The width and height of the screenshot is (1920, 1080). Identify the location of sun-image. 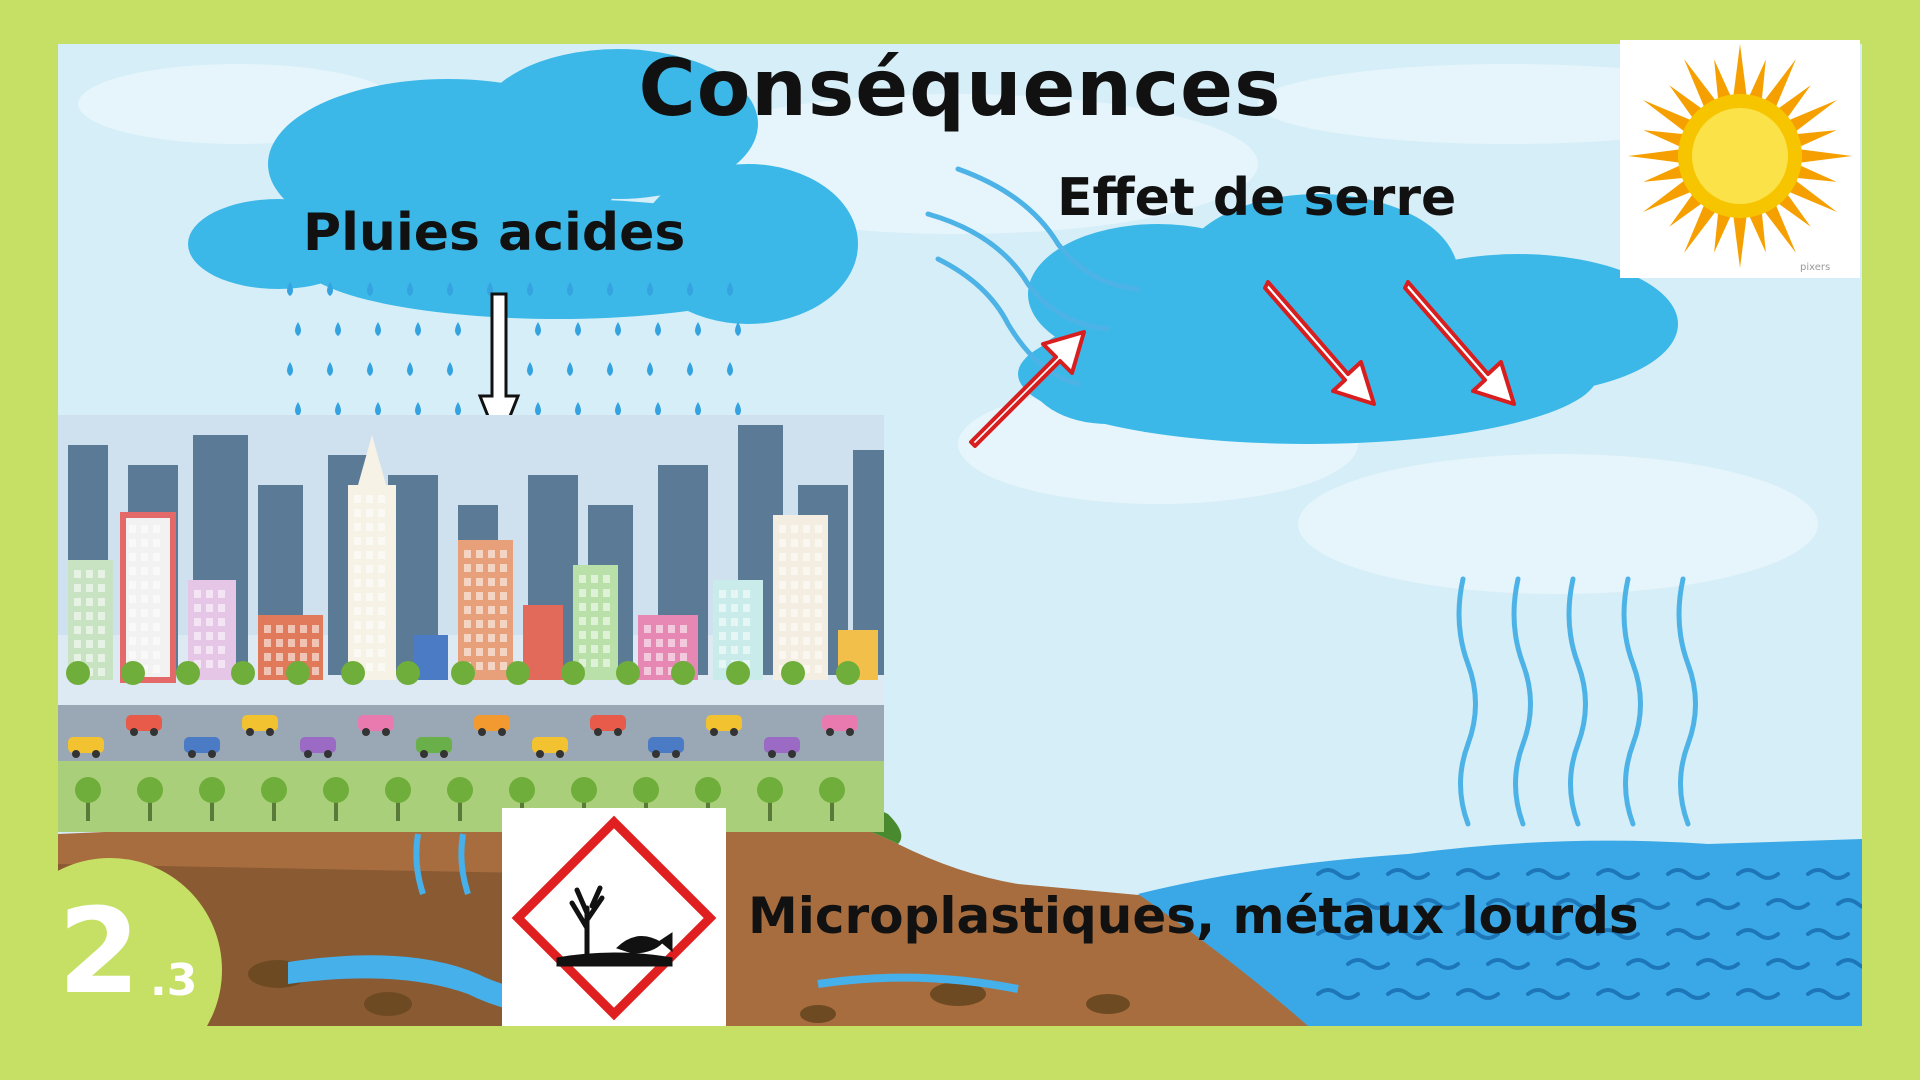
(1740, 159).